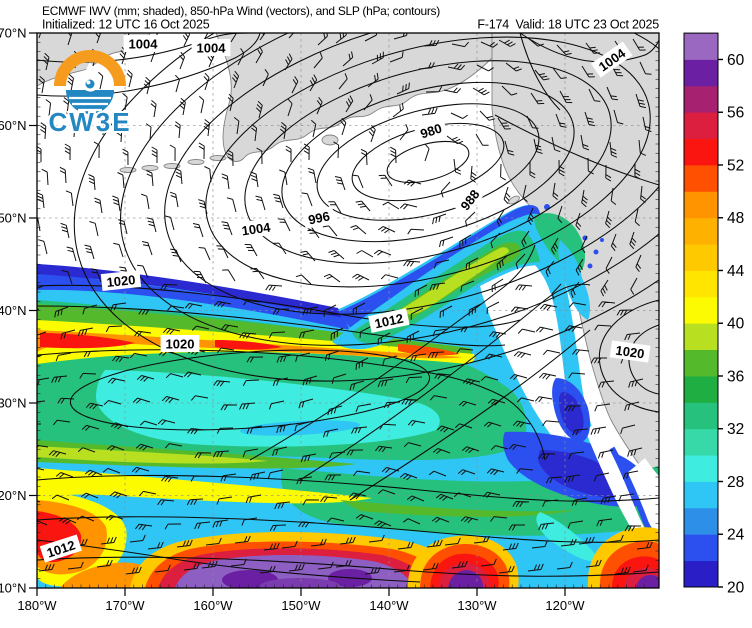 The image size is (752, 628). What do you see at coordinates (568, 25) in the screenshot?
I see `valid-label: F-174 Valid: 18 UTC 23 Oct 2025` at bounding box center [568, 25].